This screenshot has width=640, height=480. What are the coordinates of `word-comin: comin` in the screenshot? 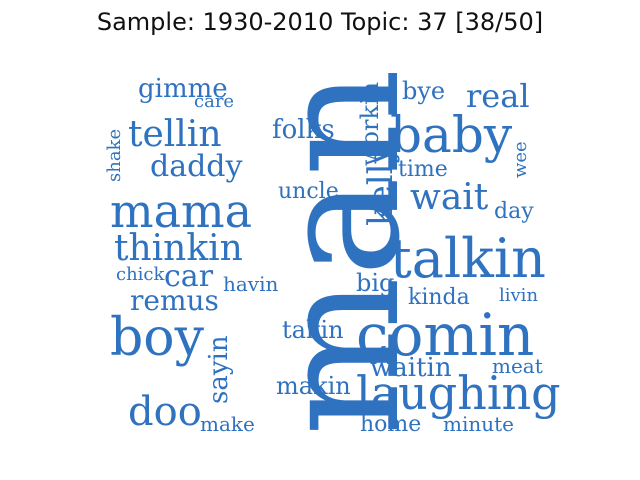 It's located at (445, 335).